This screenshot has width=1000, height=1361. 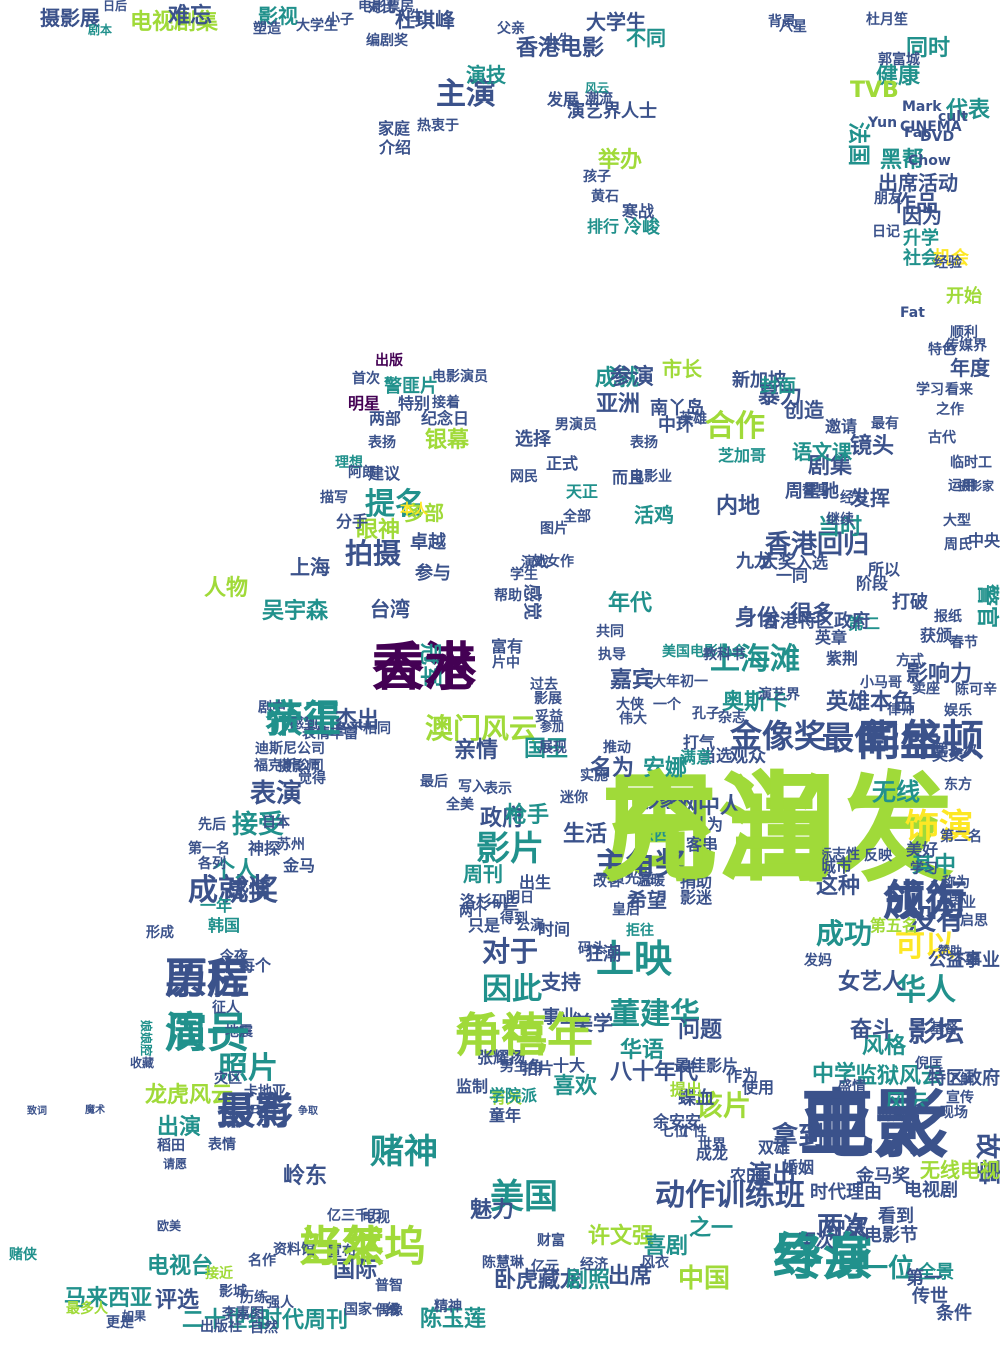 What do you see at coordinates (798, 1167) in the screenshot?
I see `word-178: 婚姻` at bounding box center [798, 1167].